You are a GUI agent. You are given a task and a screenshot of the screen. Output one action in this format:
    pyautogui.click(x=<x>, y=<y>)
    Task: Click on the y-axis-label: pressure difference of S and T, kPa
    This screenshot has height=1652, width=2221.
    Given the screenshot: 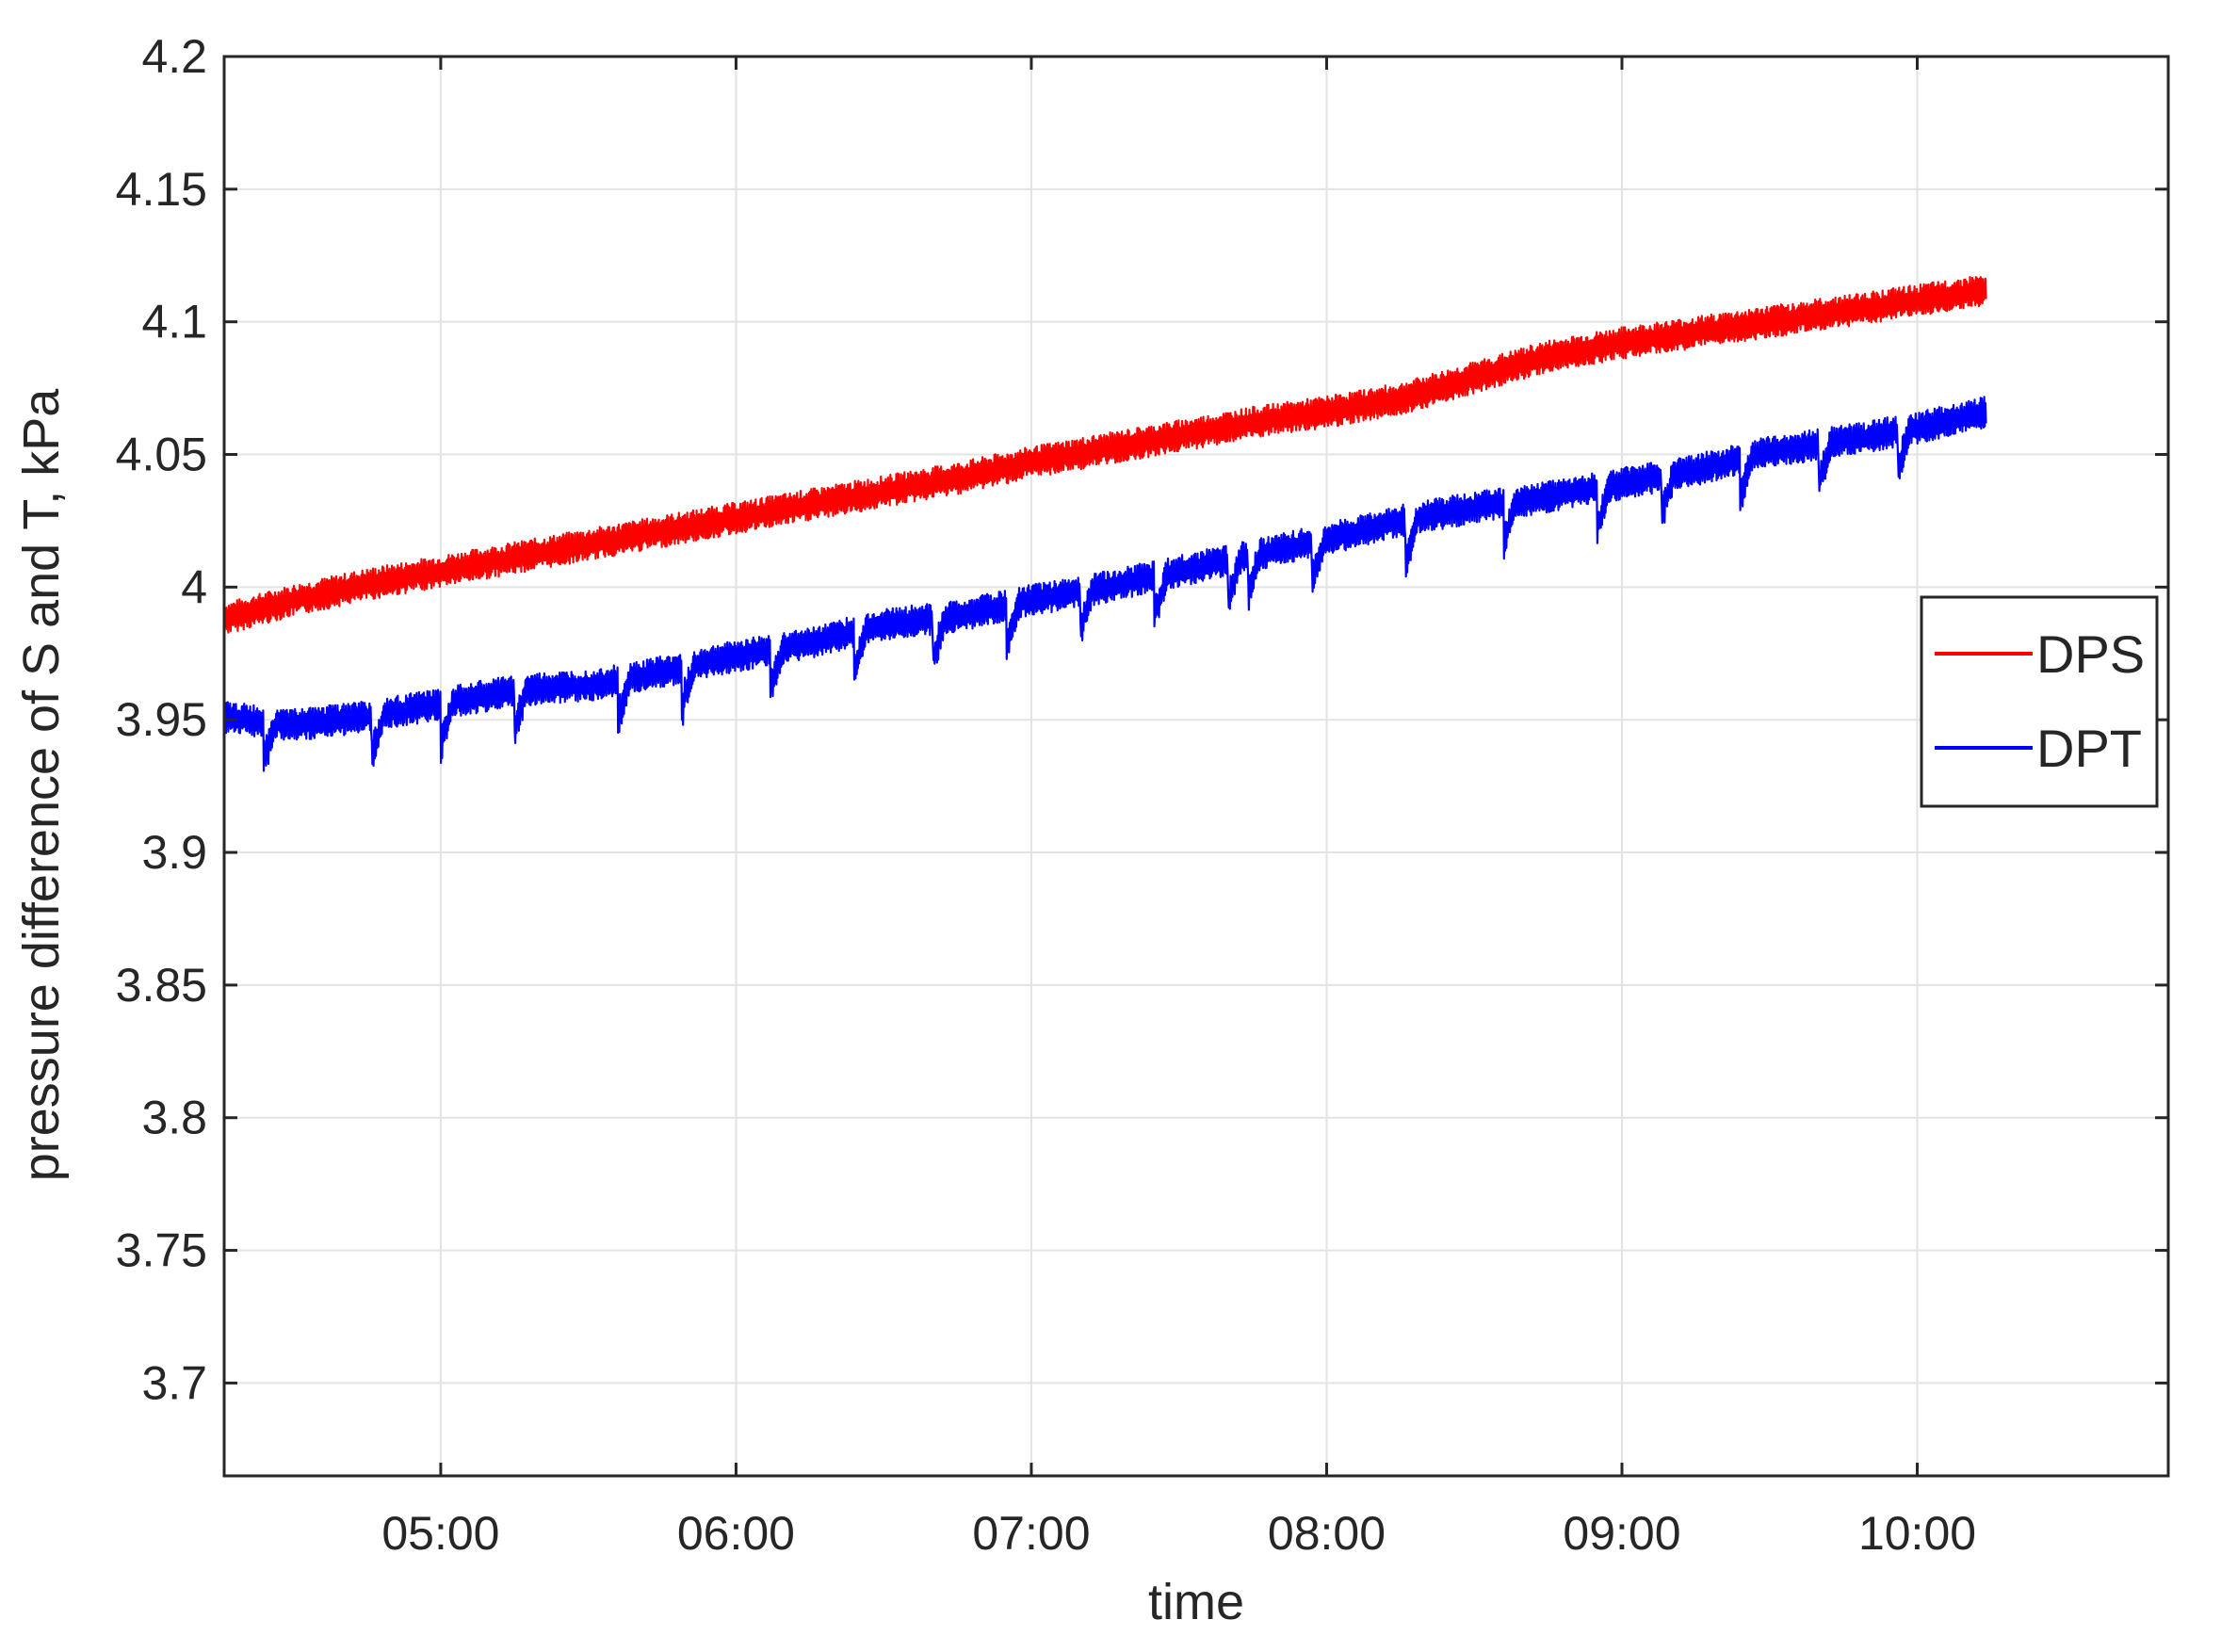 What is the action you would take?
    pyautogui.click(x=41, y=784)
    